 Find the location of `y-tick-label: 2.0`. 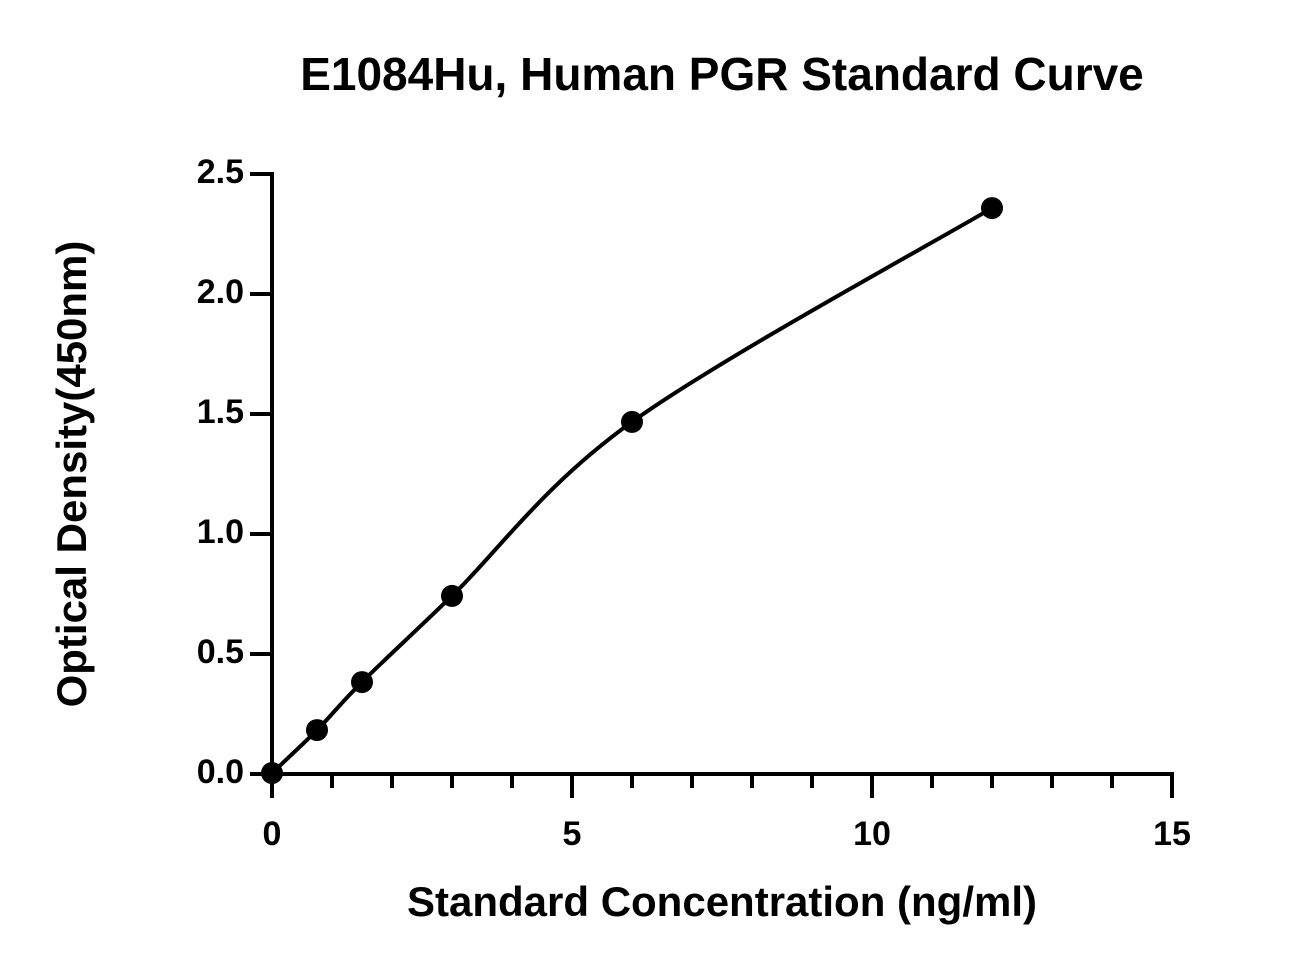

y-tick-label: 2.0 is located at coordinates (220, 292).